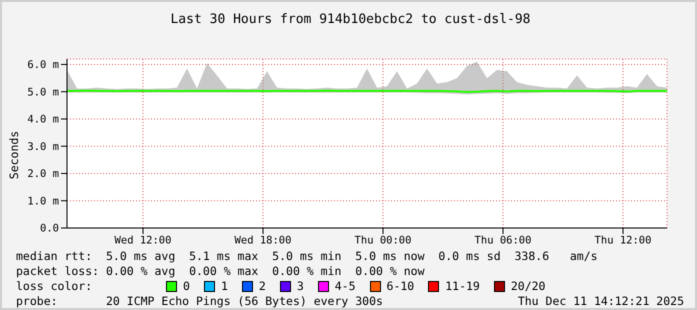 This screenshot has width=697, height=310. Describe the element at coordinates (55, 286) in the screenshot. I see `legend-title: loss color:` at that location.